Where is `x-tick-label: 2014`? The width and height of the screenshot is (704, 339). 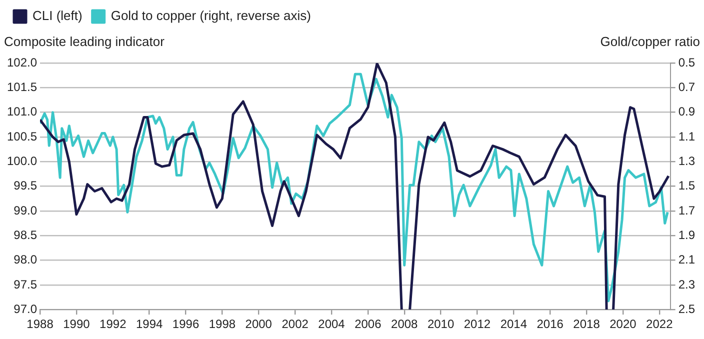
x-tick-label: 2014 is located at coordinates (514, 324).